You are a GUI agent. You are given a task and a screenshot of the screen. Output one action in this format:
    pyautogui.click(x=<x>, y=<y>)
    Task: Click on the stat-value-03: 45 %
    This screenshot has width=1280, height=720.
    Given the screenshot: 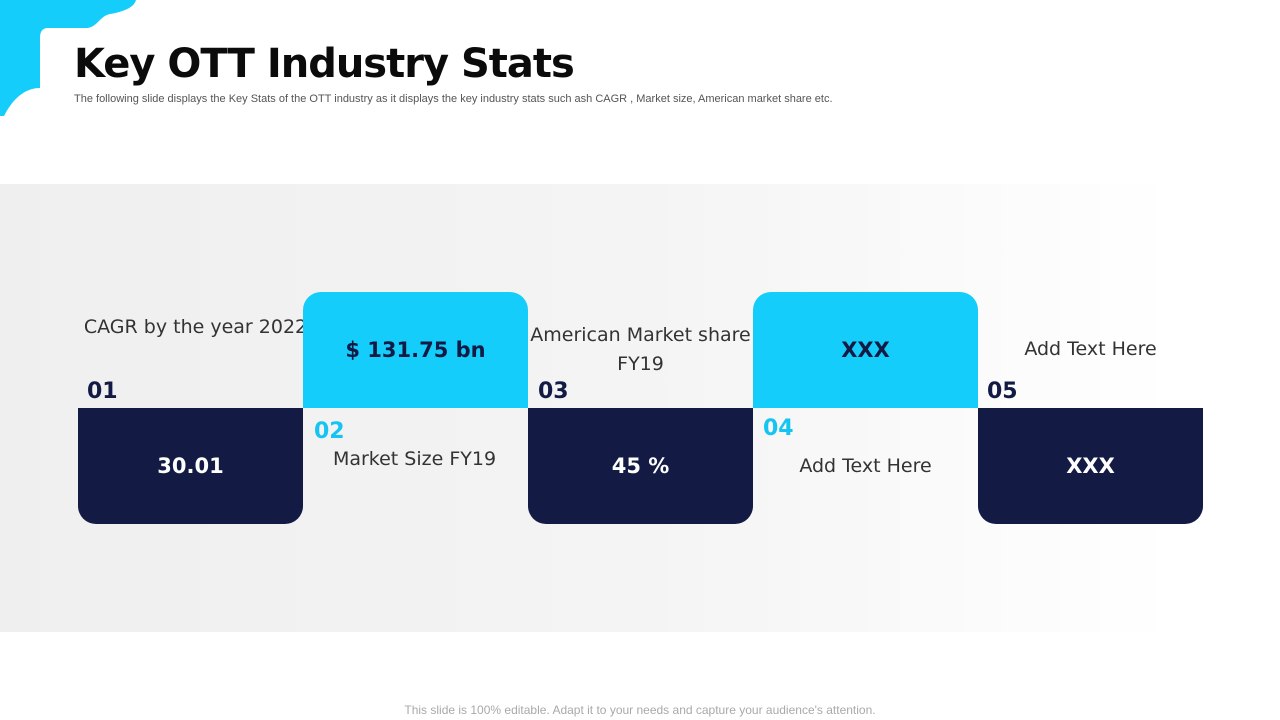 What is the action you would take?
    pyautogui.click(x=640, y=466)
    